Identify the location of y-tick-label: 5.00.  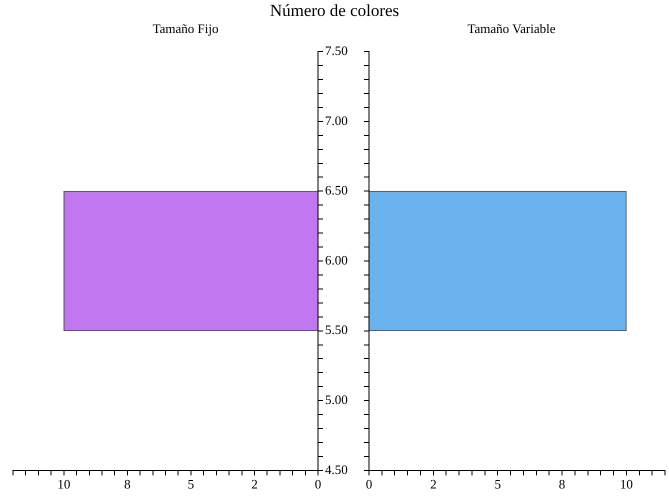
(336, 400).